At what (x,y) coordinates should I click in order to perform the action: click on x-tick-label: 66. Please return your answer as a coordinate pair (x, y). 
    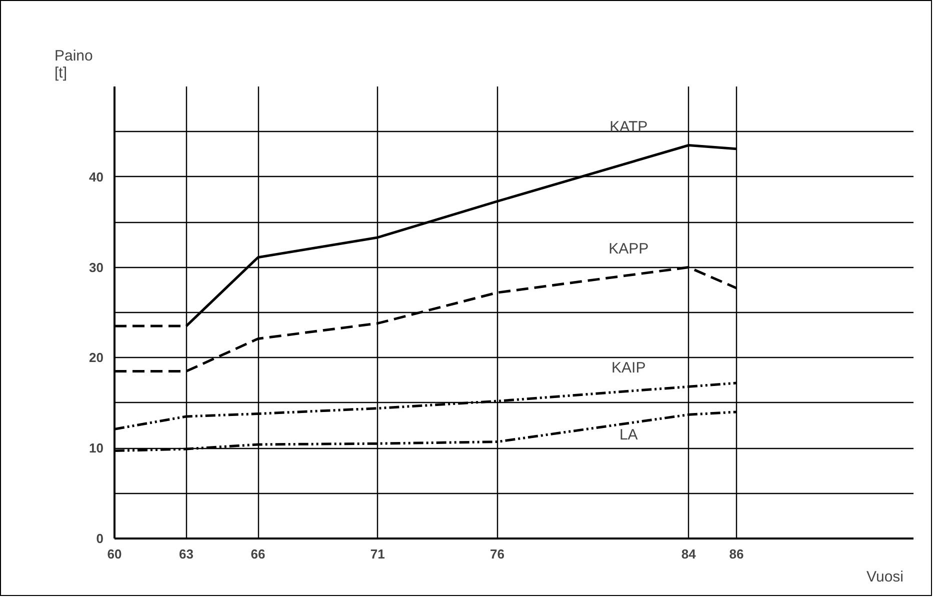
    Looking at the image, I should click on (258, 554).